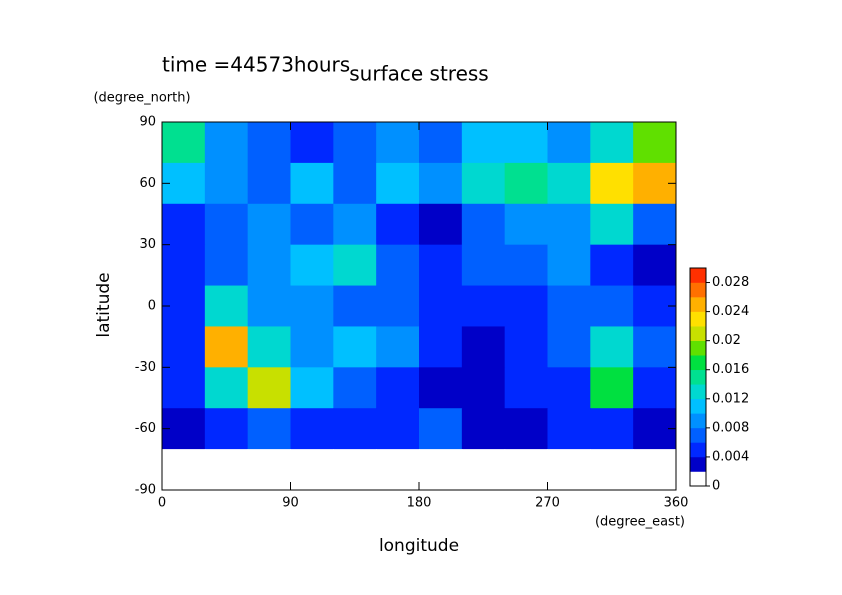 The height and width of the screenshot is (595, 842). What do you see at coordinates (726, 340) in the screenshot?
I see `colorbar-tick-label: 0.02` at bounding box center [726, 340].